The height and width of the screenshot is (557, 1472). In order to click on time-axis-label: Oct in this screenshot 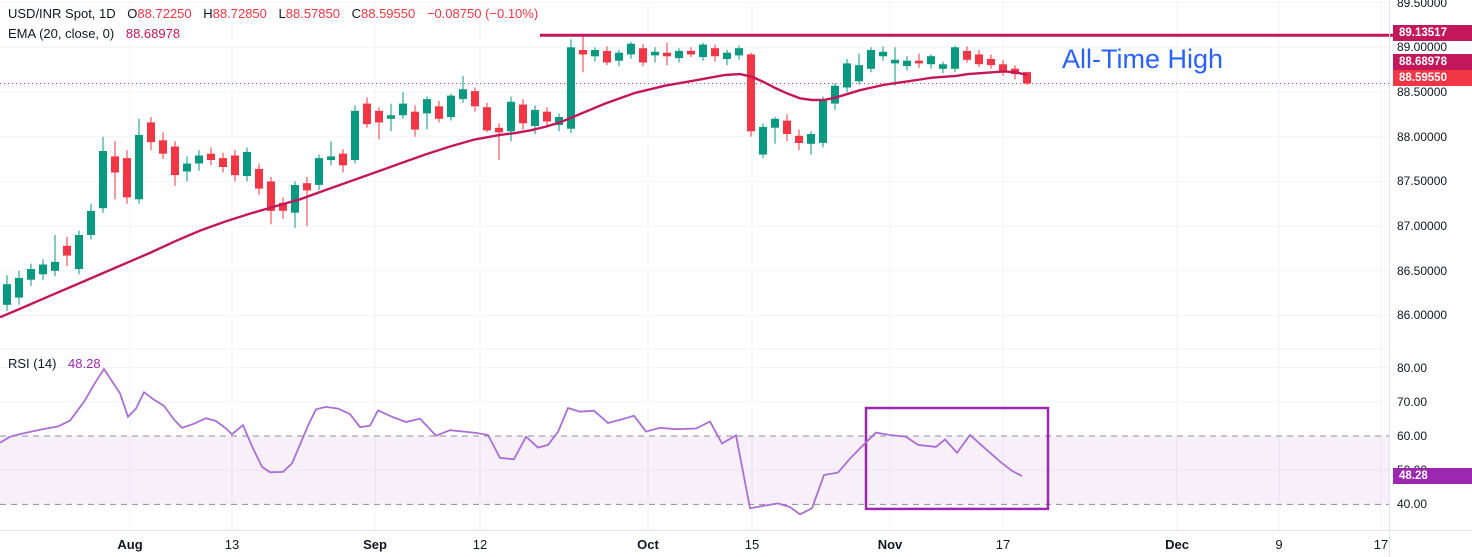, I will do `click(648, 544)`.